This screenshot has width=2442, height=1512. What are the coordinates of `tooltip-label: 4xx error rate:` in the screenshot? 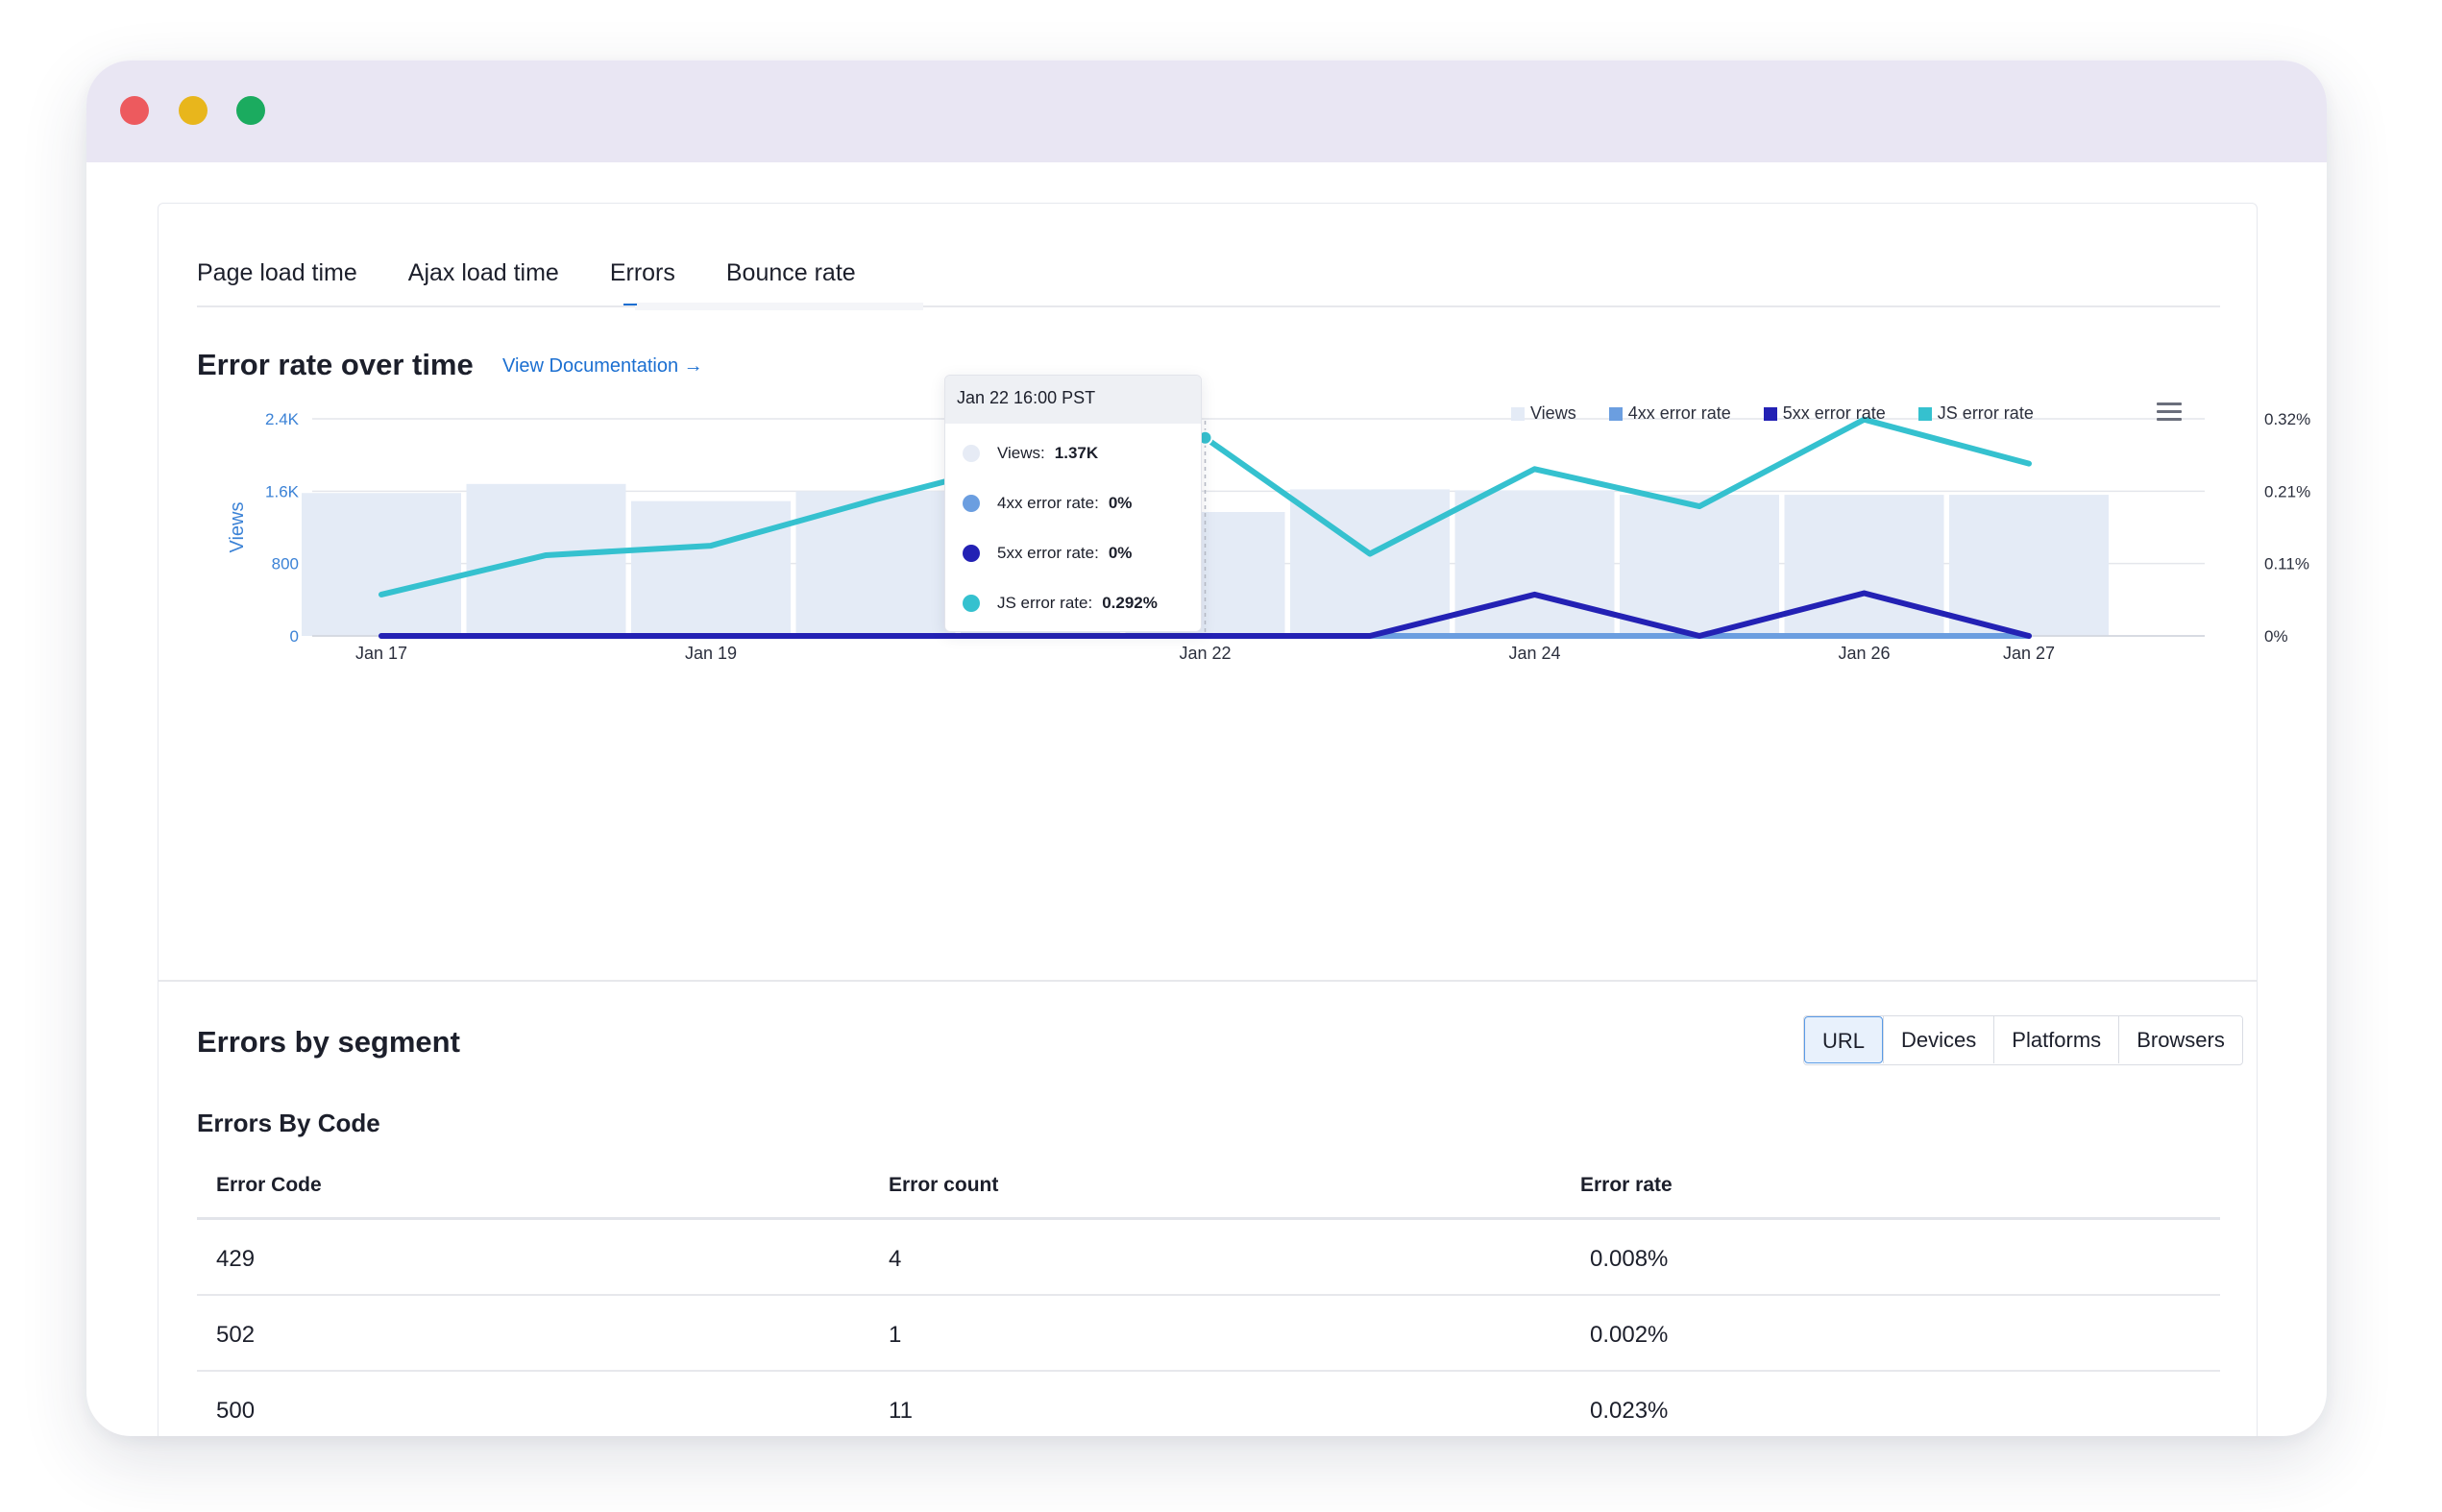 It's located at (1048, 503).